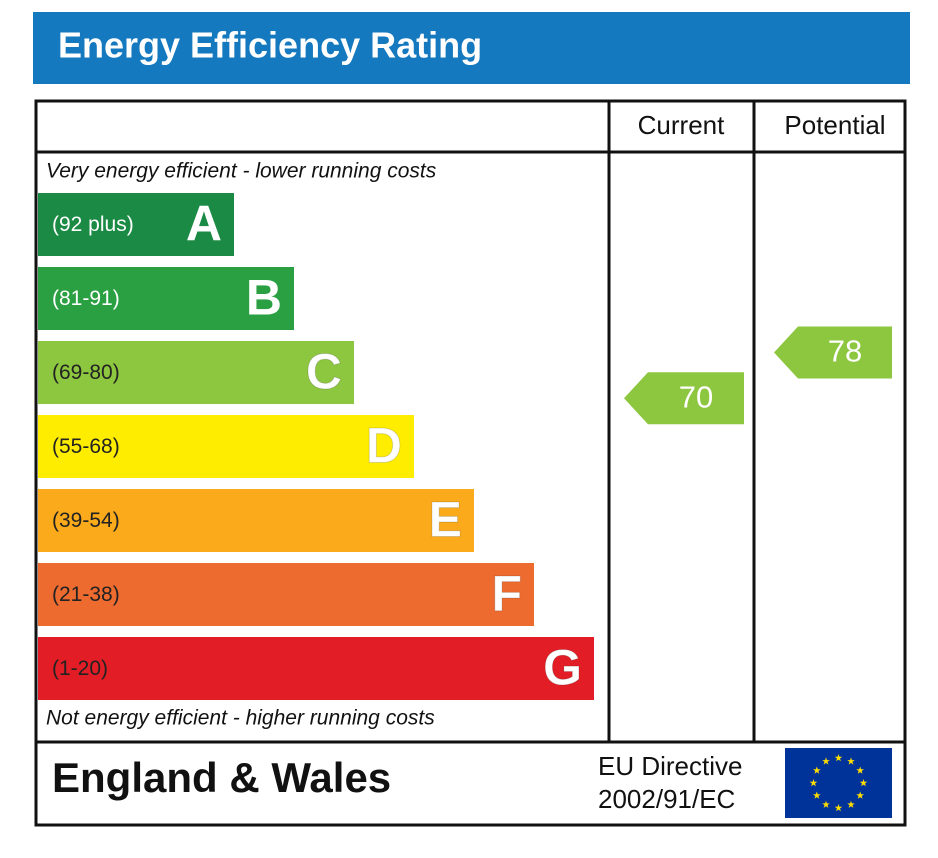  Describe the element at coordinates (264, 298) in the screenshot. I see `band-letter: B` at that location.